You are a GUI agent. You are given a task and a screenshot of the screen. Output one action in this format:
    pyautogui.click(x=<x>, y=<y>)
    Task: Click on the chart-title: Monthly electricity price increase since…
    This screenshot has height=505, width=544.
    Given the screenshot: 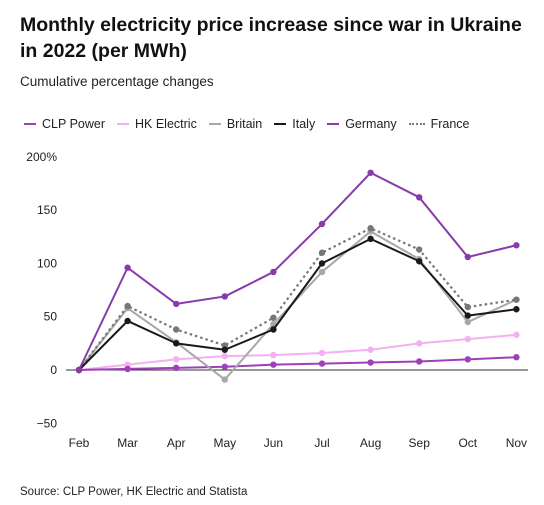 What is the action you would take?
    pyautogui.click(x=271, y=38)
    